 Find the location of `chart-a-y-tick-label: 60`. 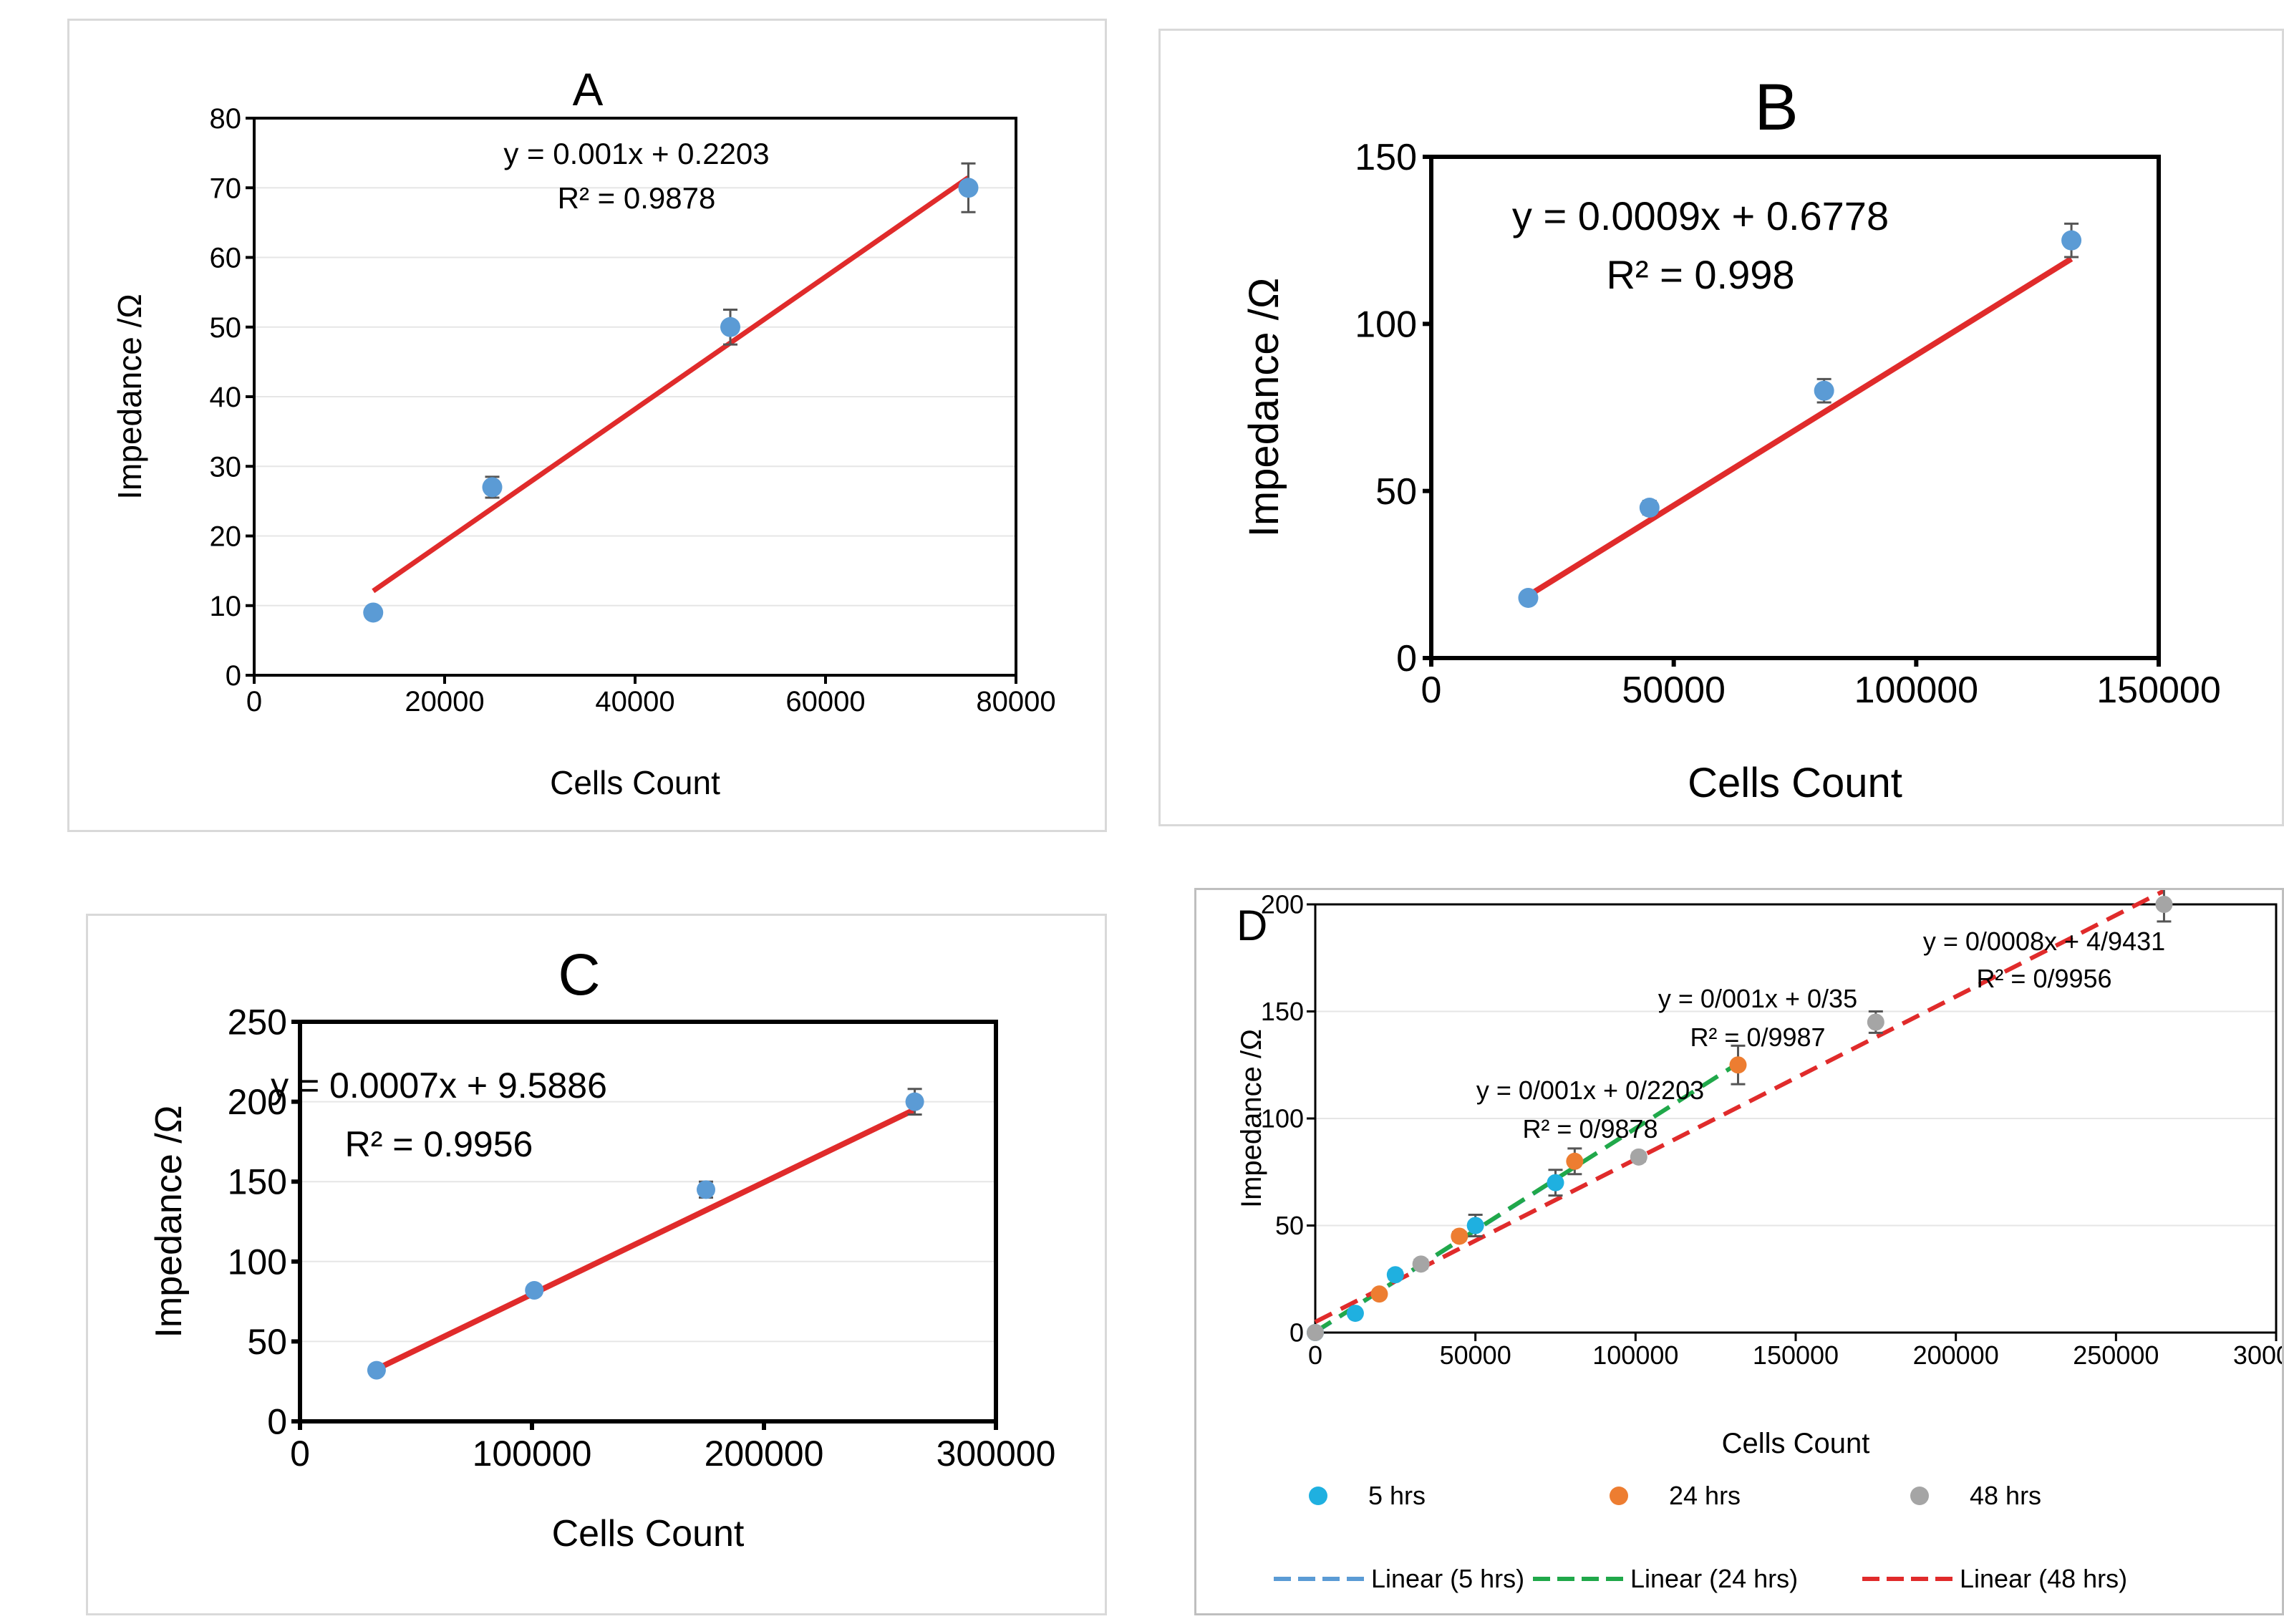

chart-a-y-tick-label: 60 is located at coordinates (226, 258).